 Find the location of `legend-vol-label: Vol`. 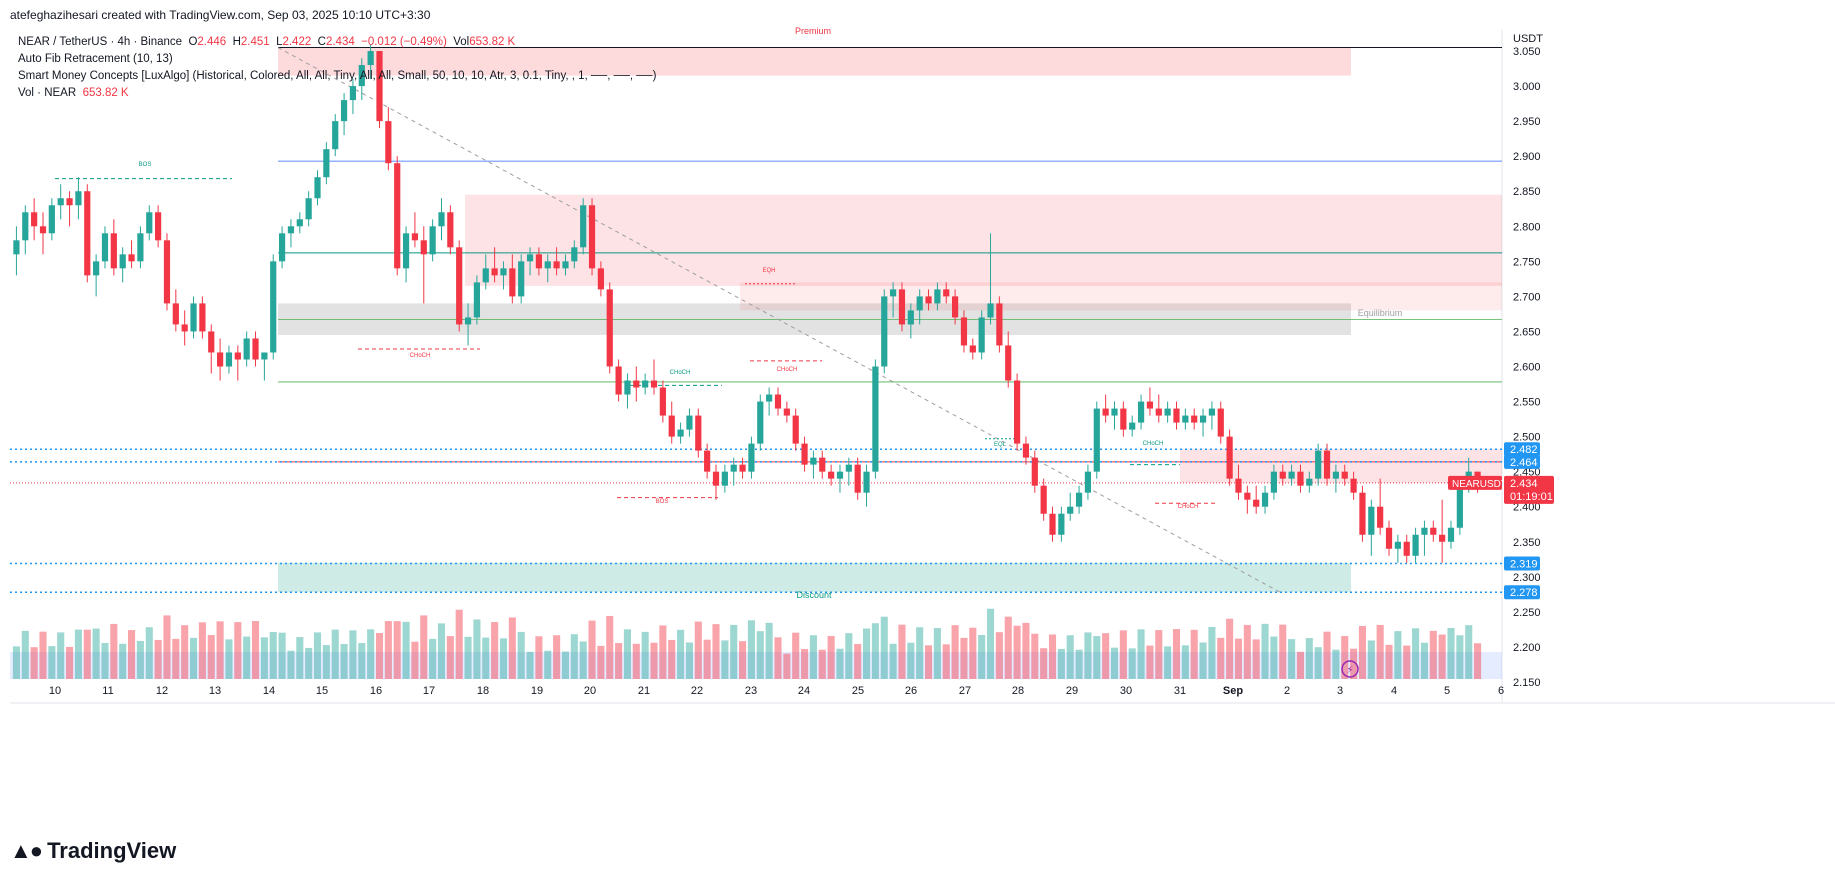

legend-vol-label: Vol is located at coordinates (461, 42).